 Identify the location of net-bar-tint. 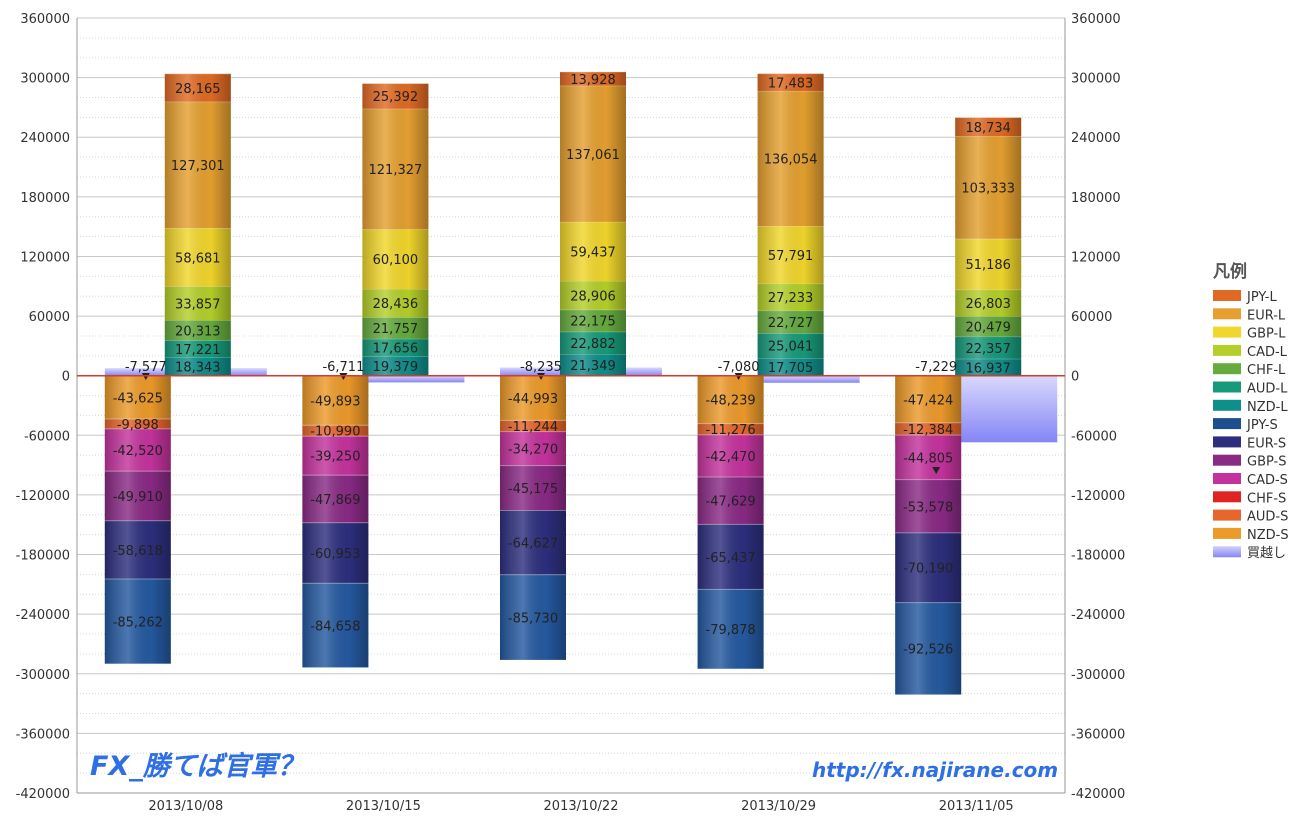
(778, 379).